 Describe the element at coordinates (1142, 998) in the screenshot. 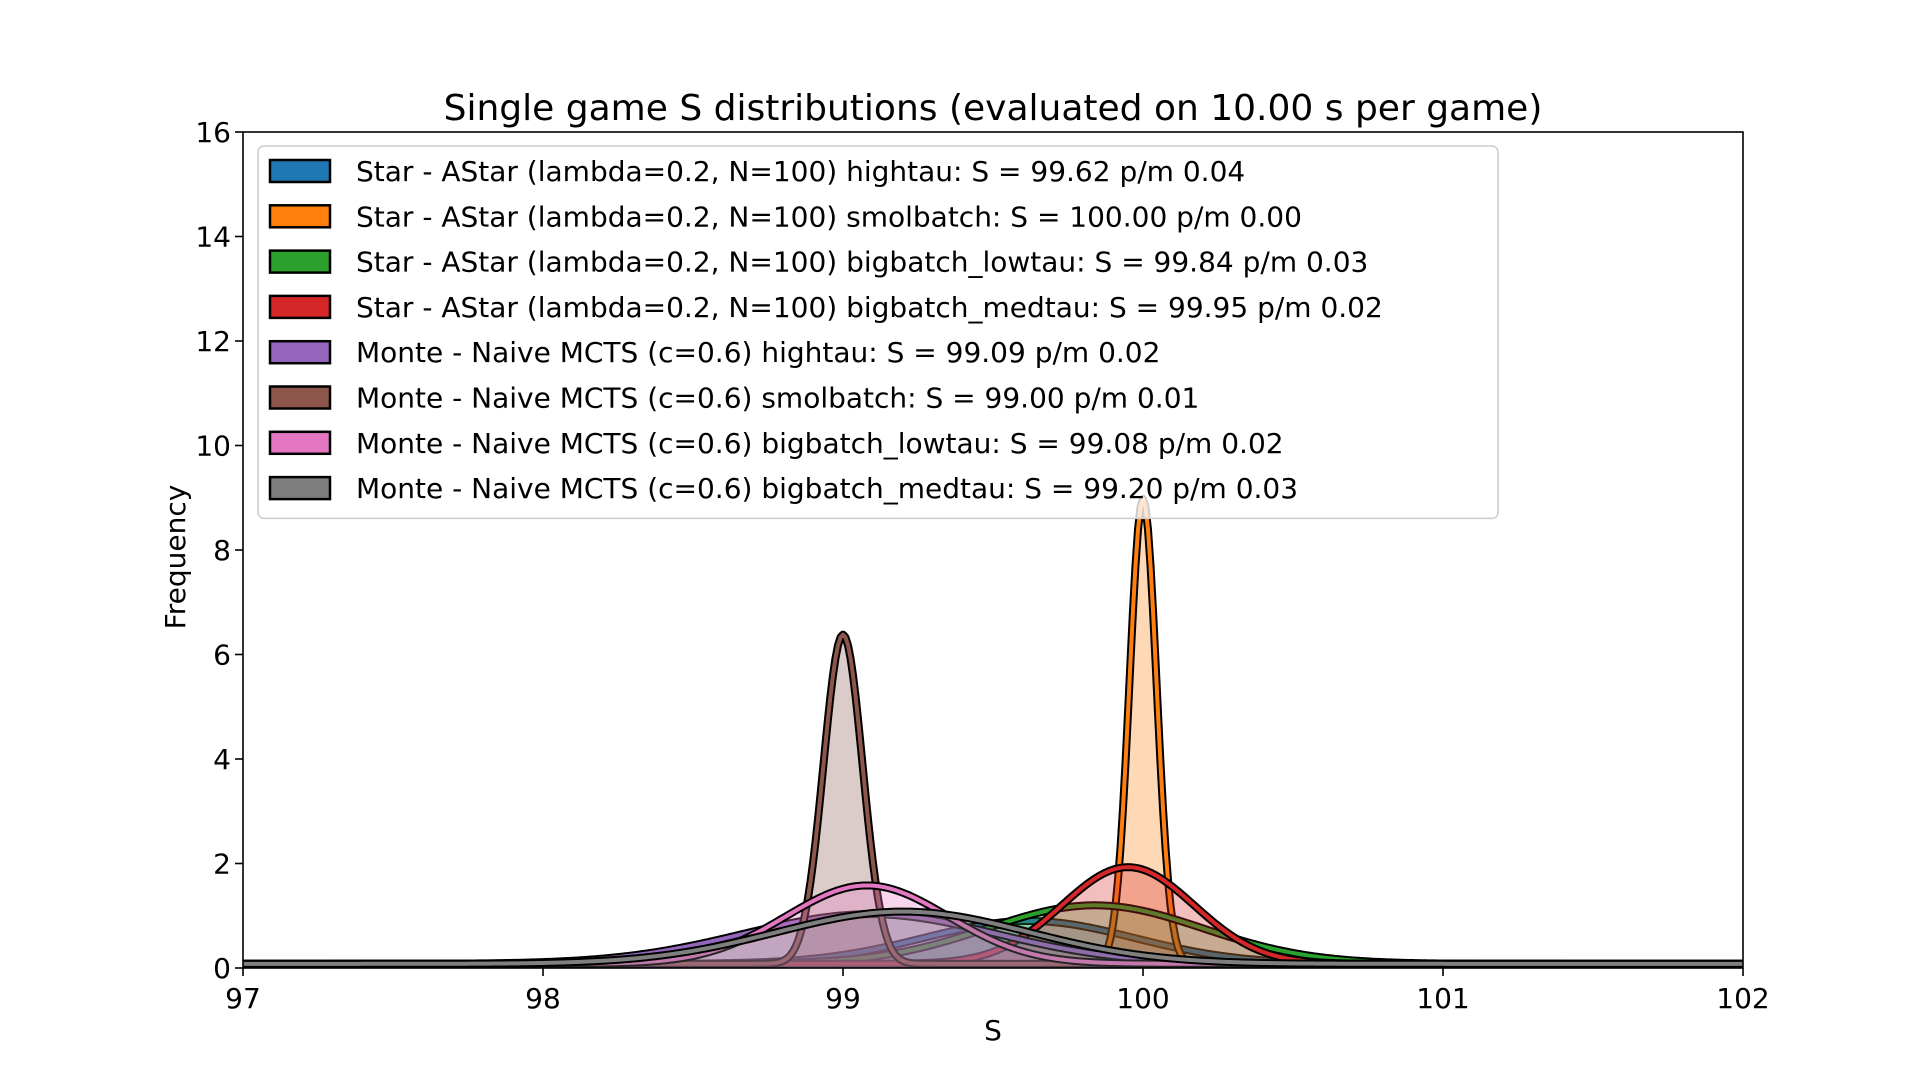

I see `x-tick-label: 100` at that location.